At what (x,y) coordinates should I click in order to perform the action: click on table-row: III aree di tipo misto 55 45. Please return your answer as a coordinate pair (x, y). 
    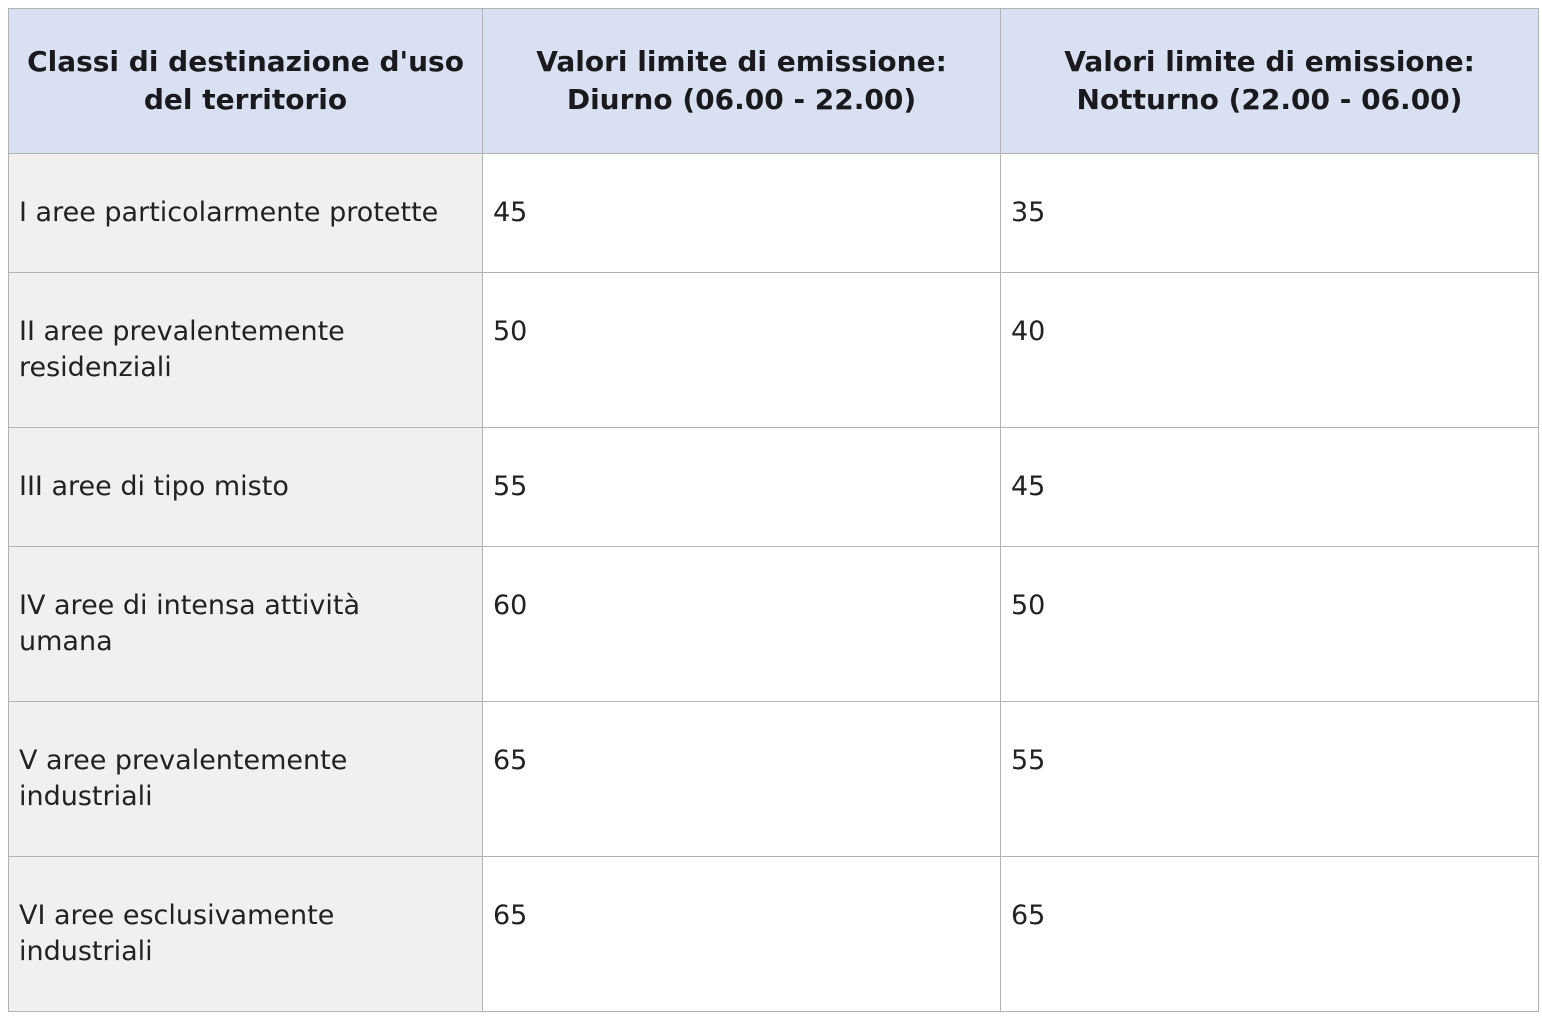
    Looking at the image, I should click on (773, 487).